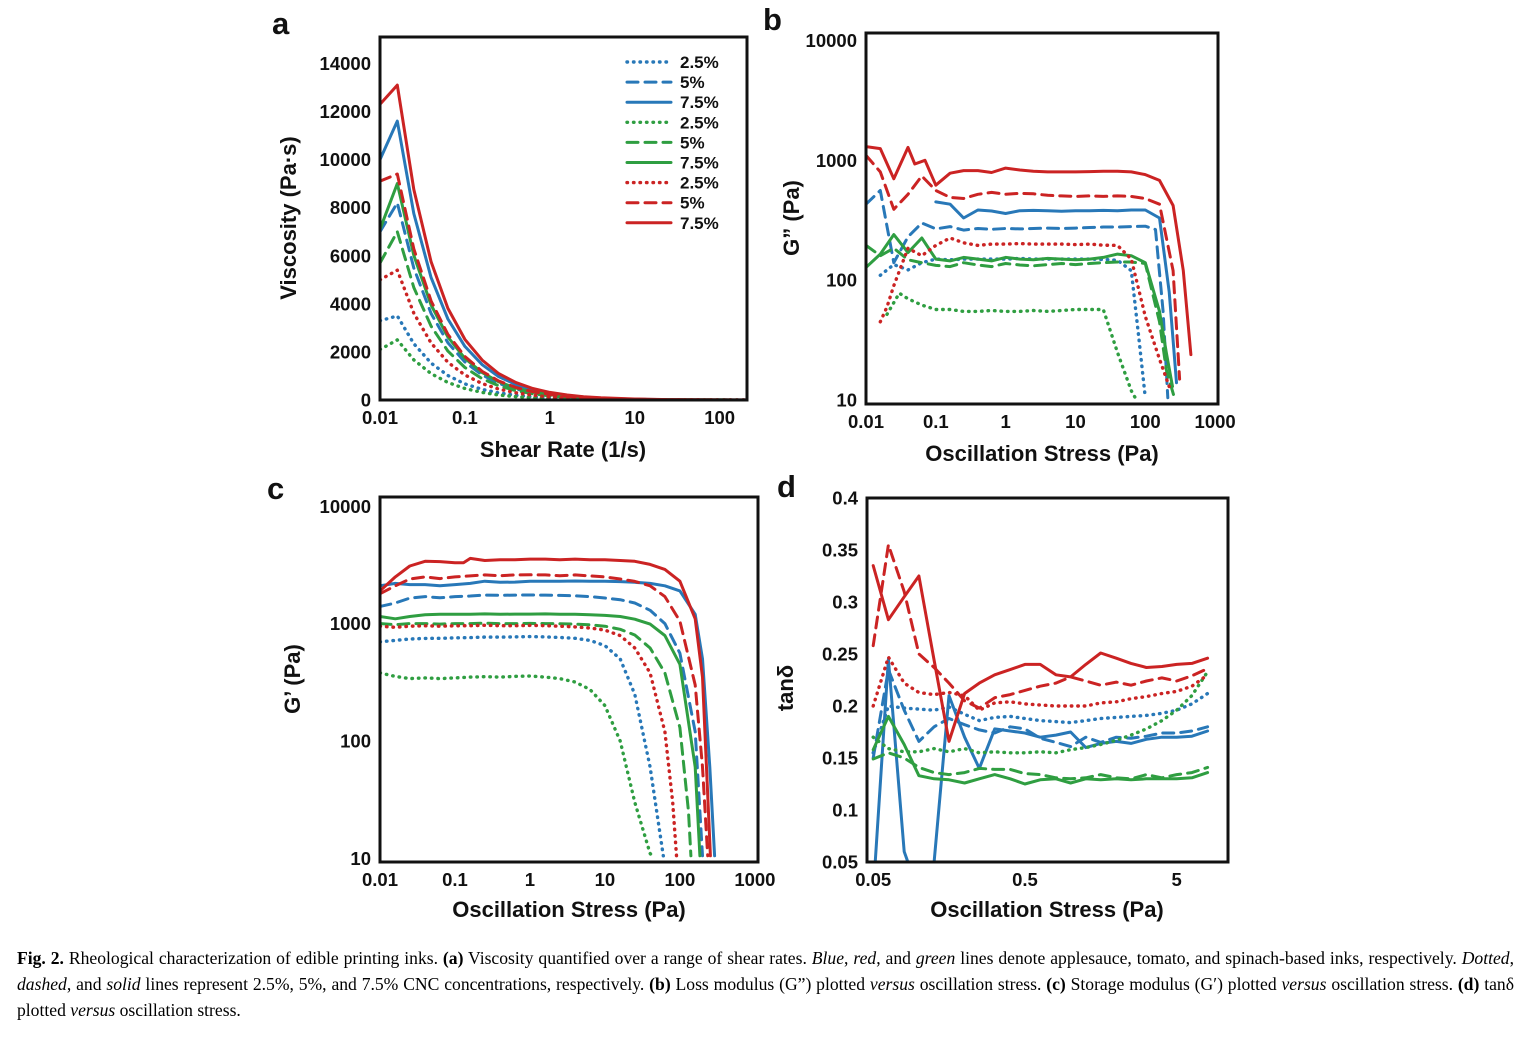  I want to click on panel-d-letter: d, so click(786, 486).